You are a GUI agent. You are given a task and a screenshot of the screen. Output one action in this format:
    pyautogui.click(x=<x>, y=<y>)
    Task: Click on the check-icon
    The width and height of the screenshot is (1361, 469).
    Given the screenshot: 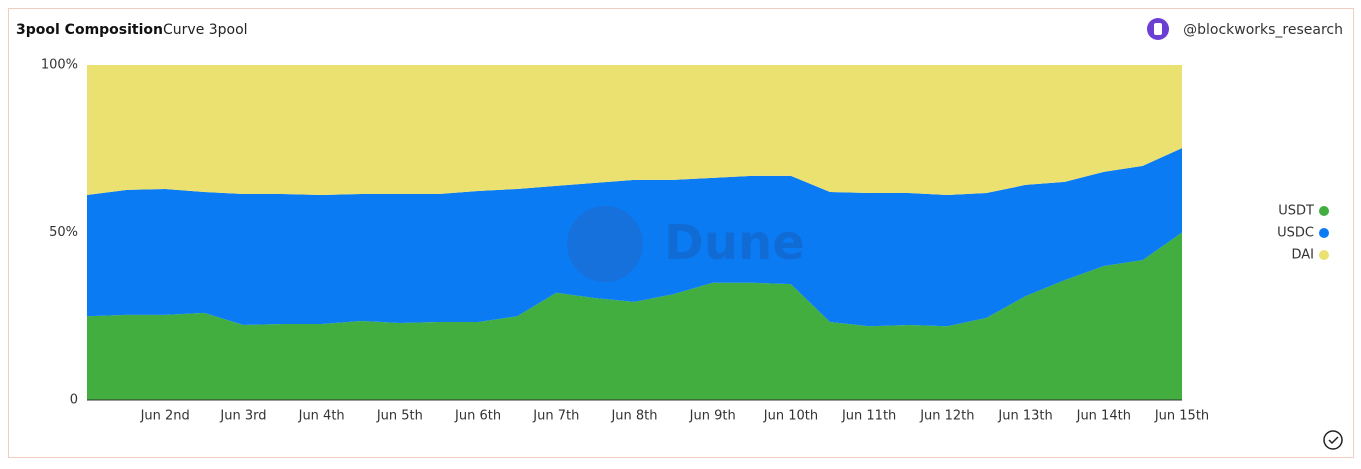 What is the action you would take?
    pyautogui.click(x=1333, y=440)
    